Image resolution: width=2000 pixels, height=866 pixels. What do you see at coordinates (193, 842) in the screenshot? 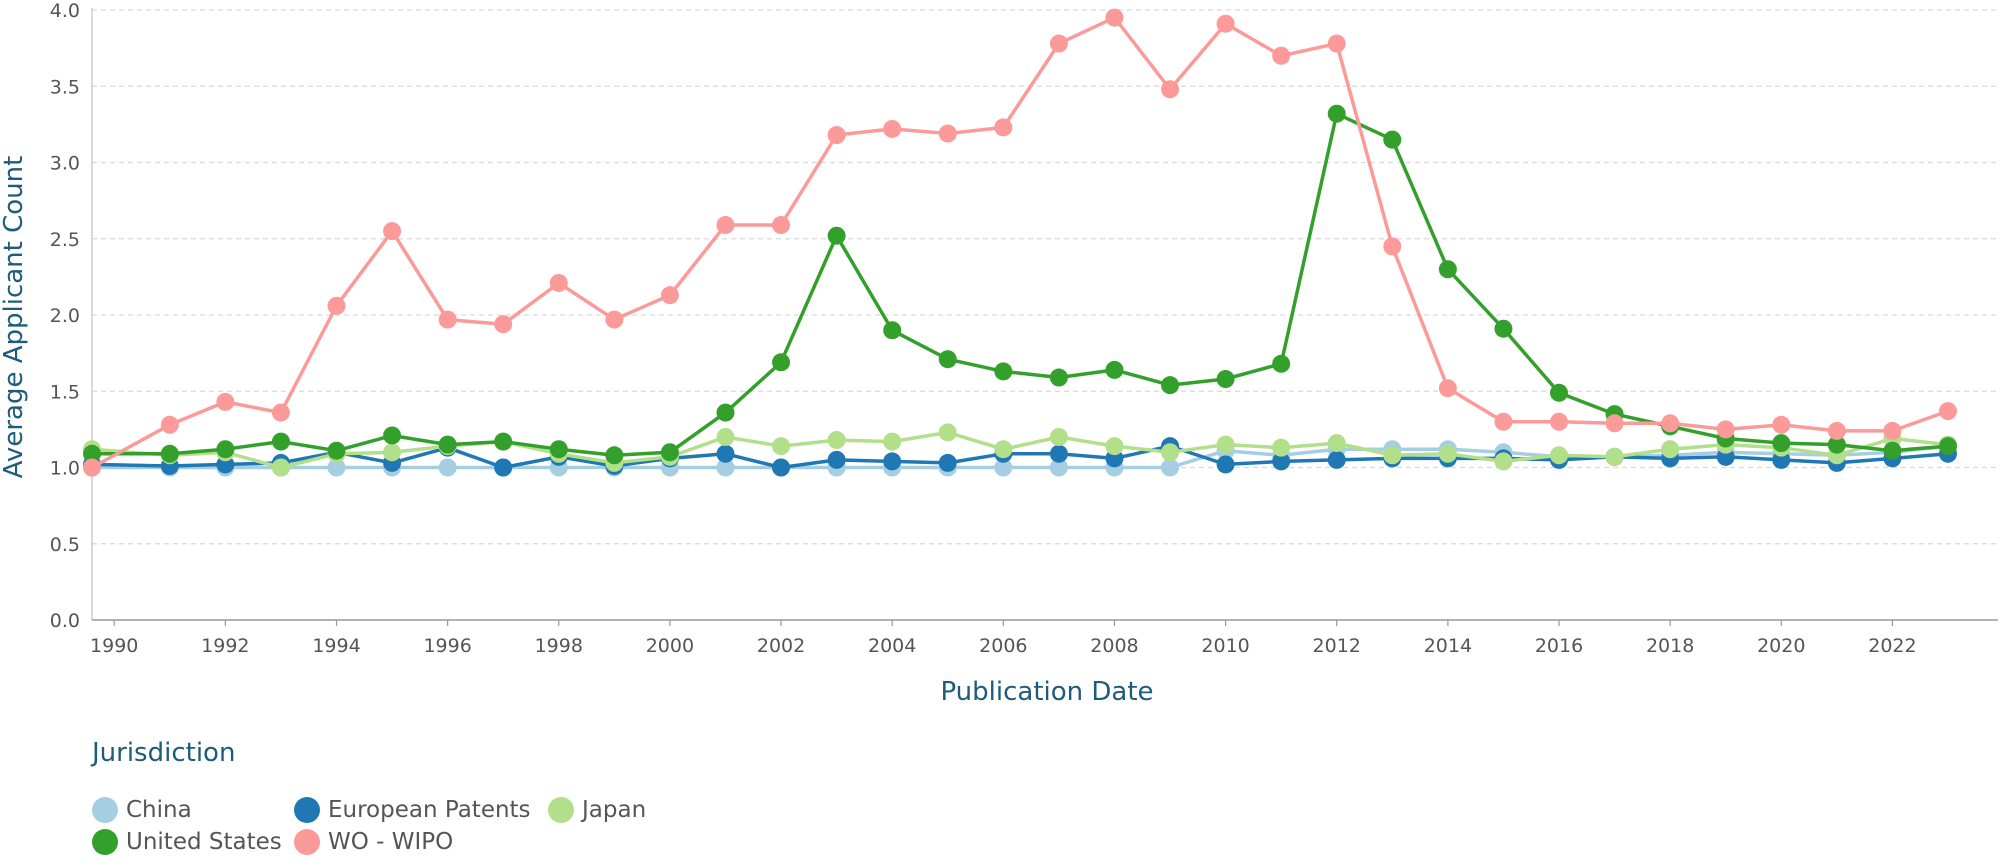
I see `legend-item-united-states: United States` at bounding box center [193, 842].